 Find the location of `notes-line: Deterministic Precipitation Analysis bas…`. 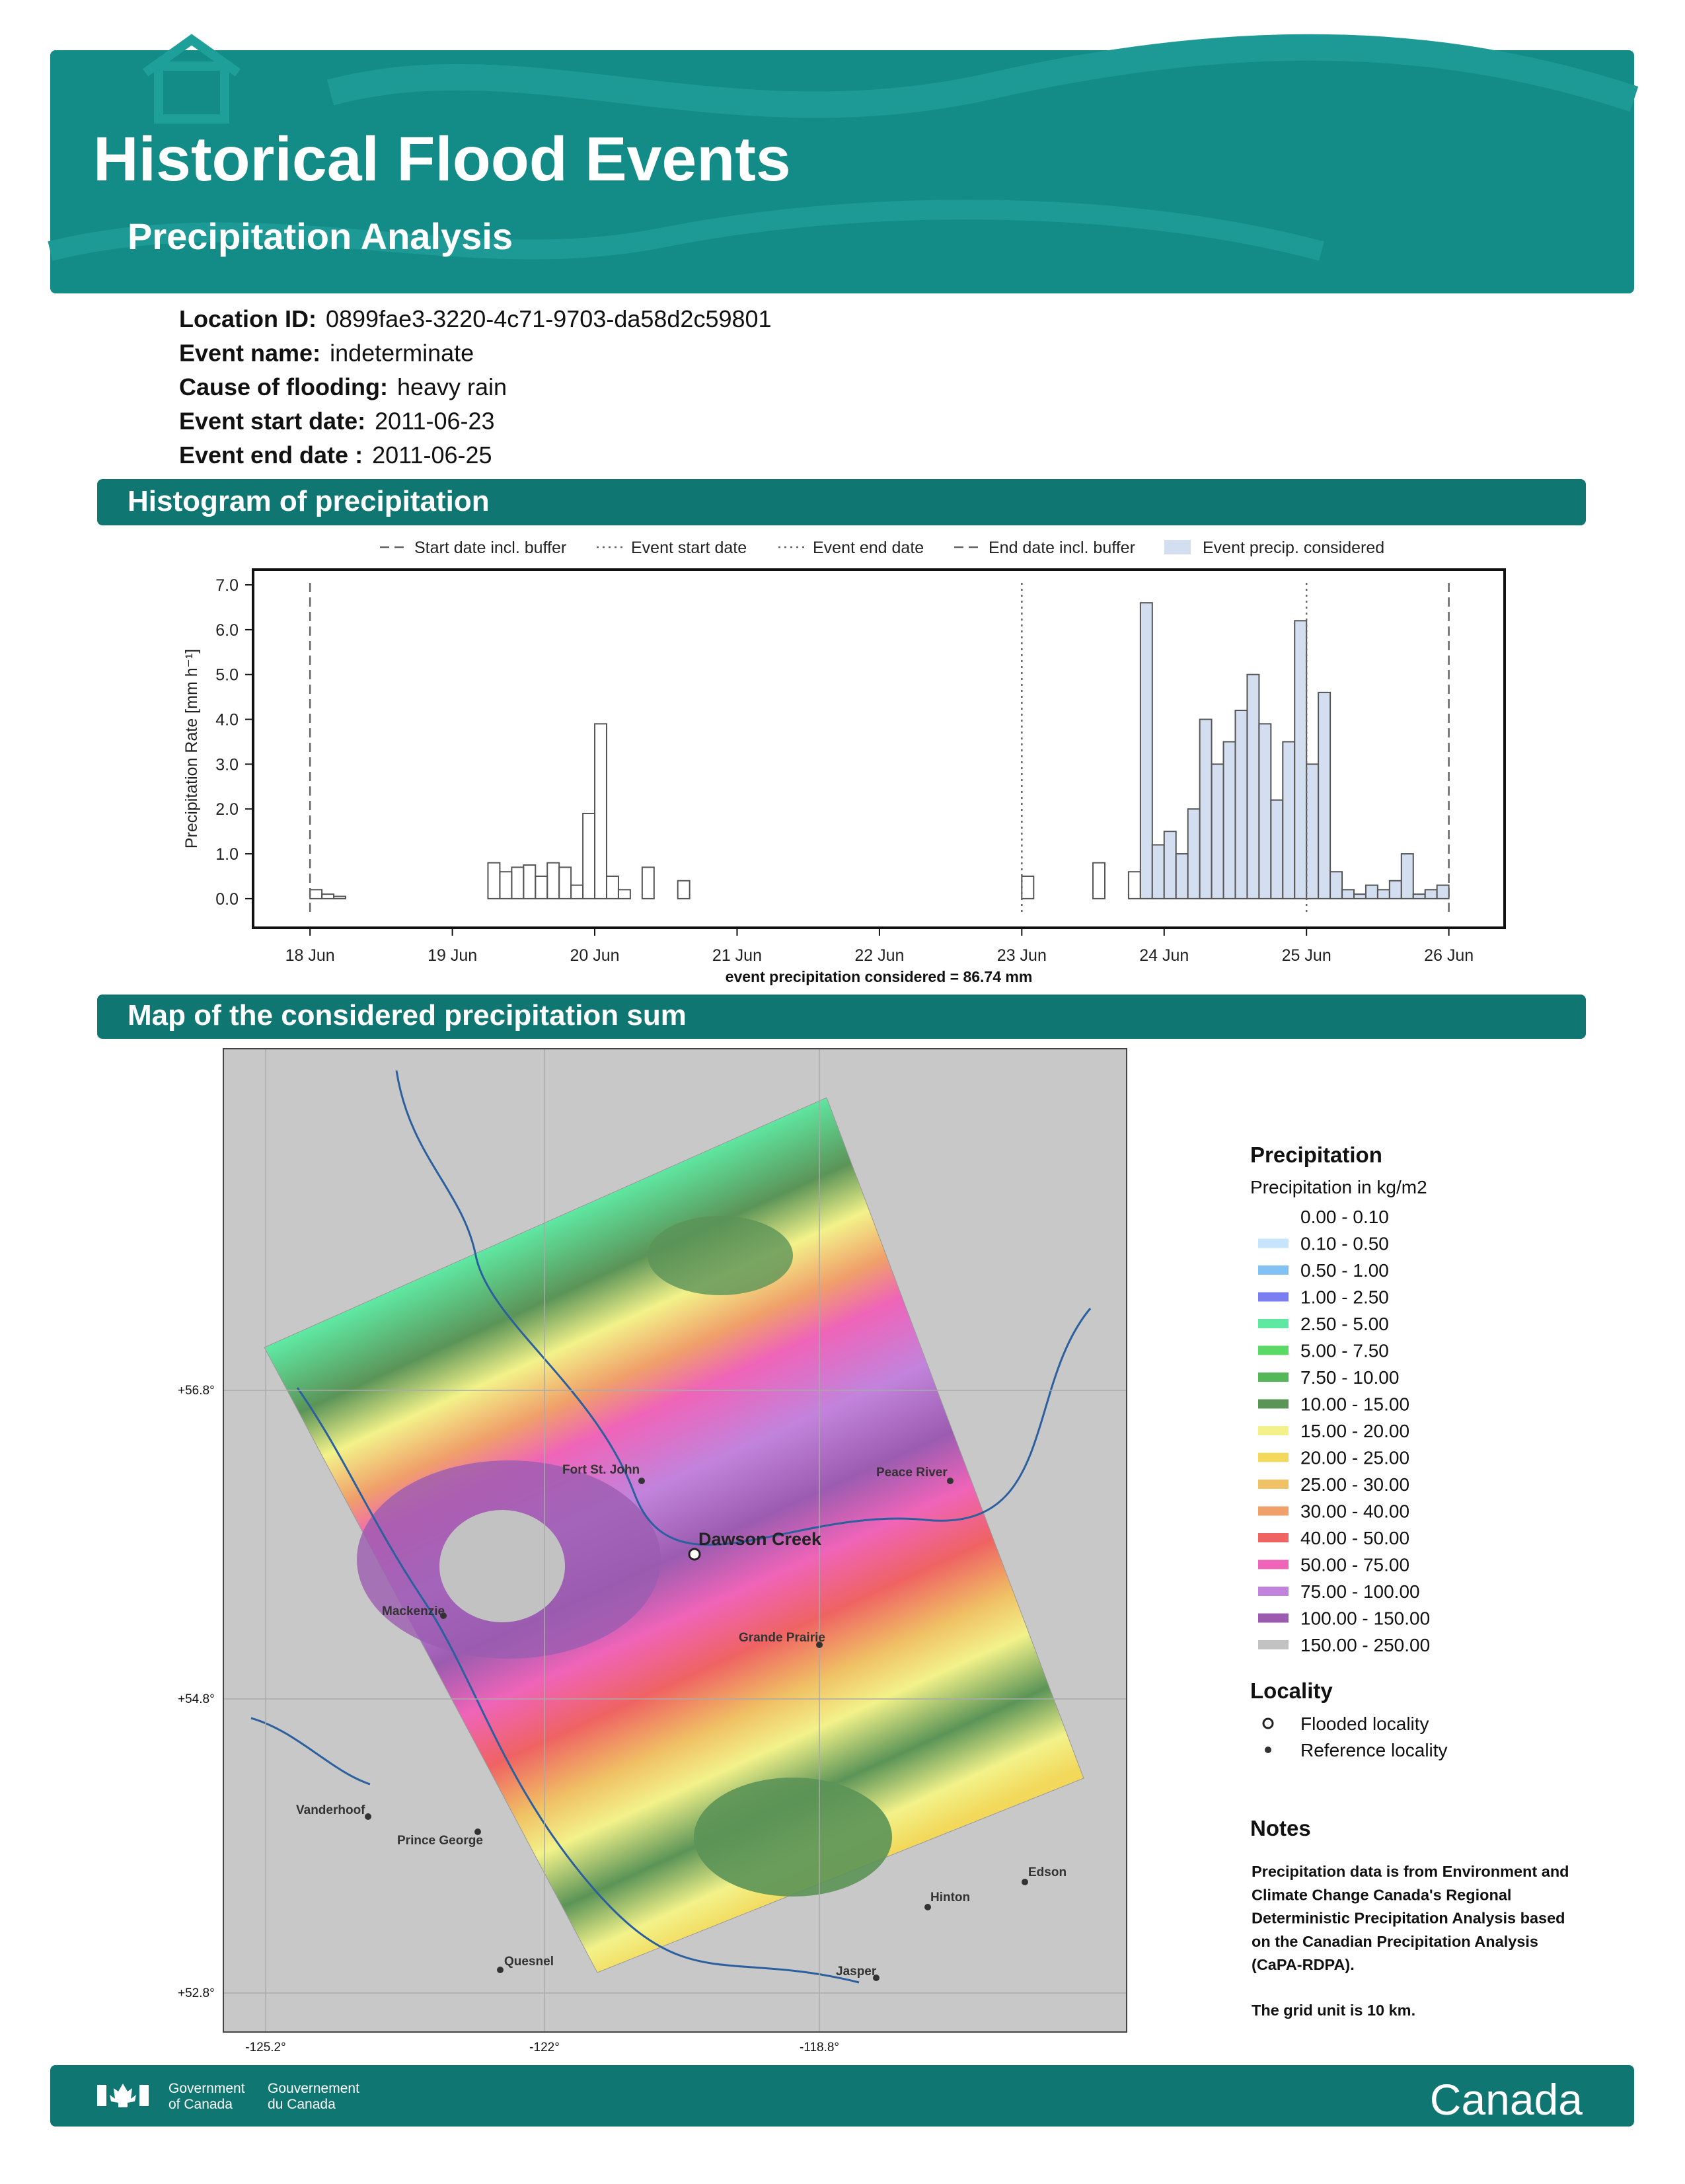

notes-line: Deterministic Precipitation Analysis bas… is located at coordinates (1409, 1918).